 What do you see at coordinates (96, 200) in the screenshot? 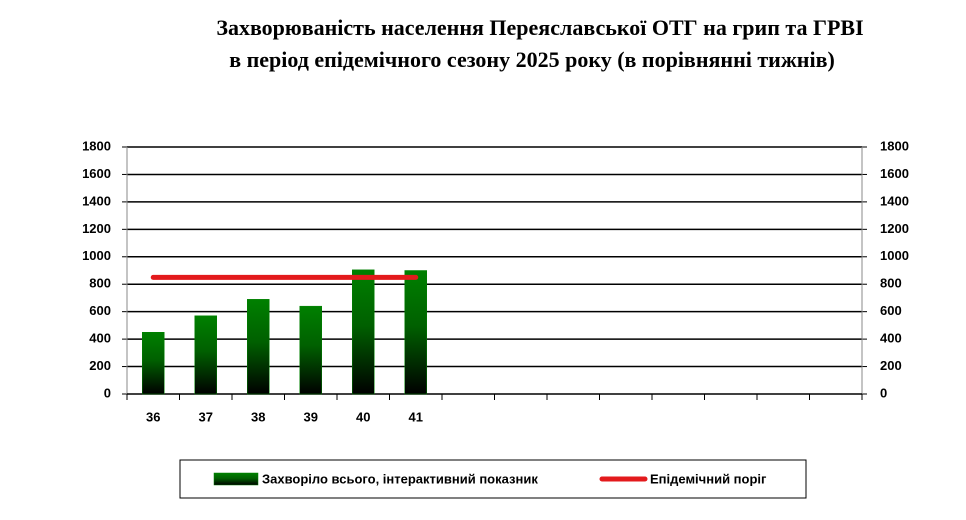
I see `y-tick-label: 1400` at bounding box center [96, 200].